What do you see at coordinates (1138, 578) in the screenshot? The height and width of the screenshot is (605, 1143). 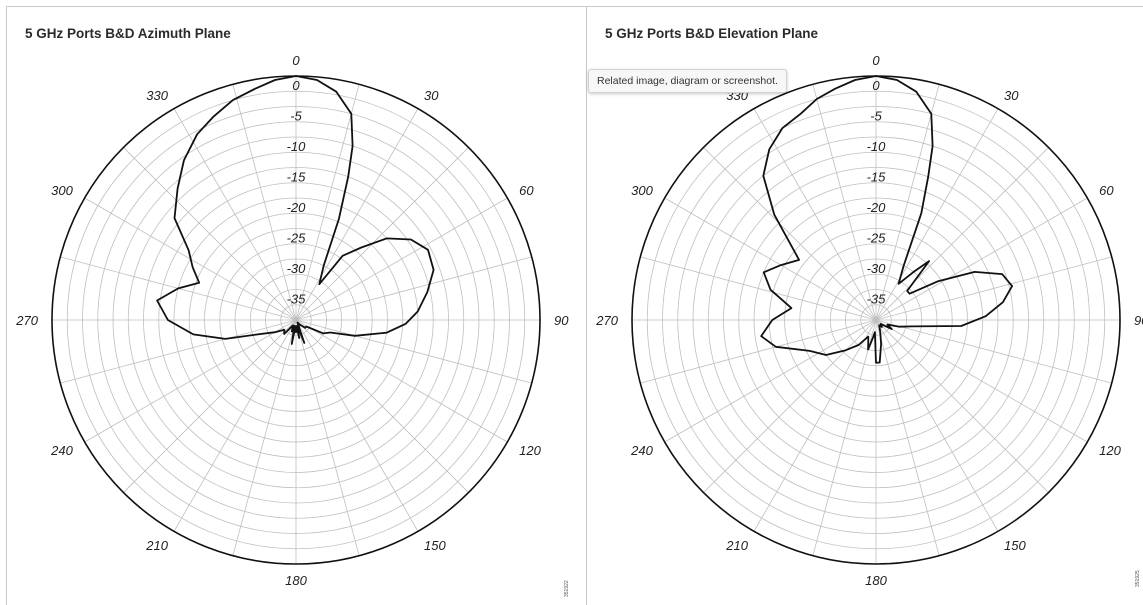 I see `elevation-figure-id: 351925` at bounding box center [1138, 578].